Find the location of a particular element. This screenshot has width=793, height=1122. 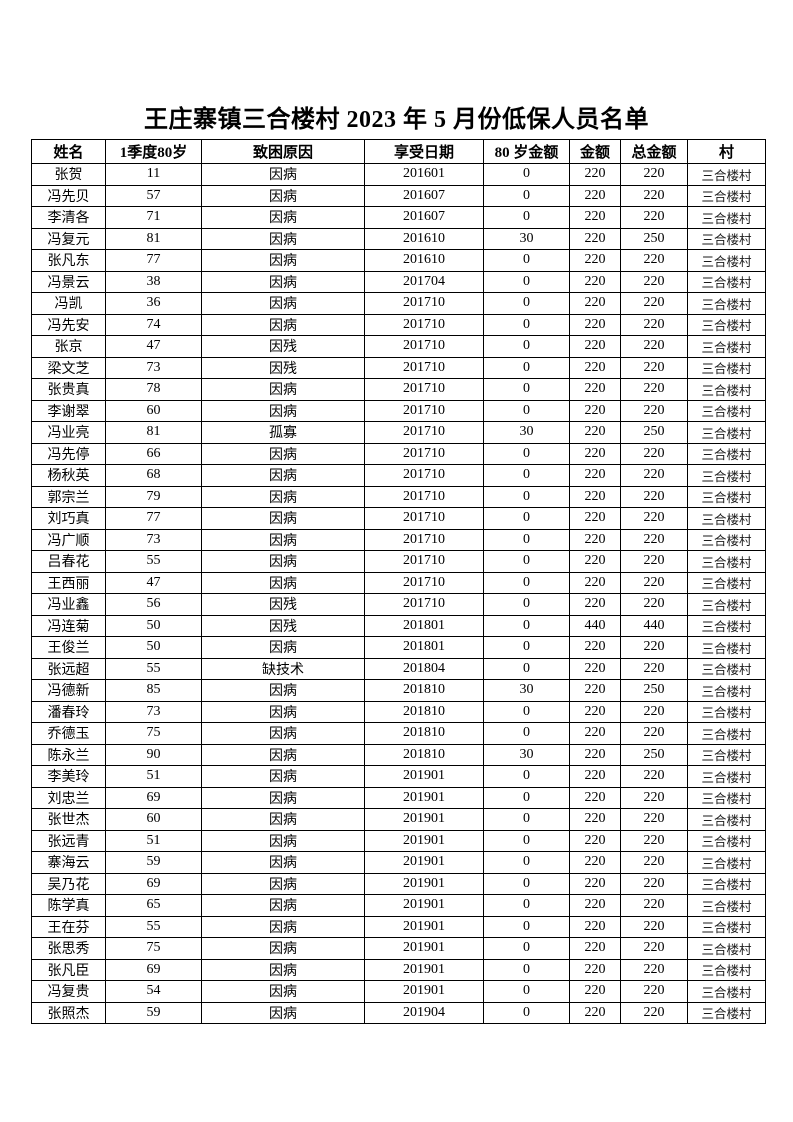

table-row: 吴乃花 69 因病 201901 0 220 220 三合楼村 is located at coordinates (398, 883).